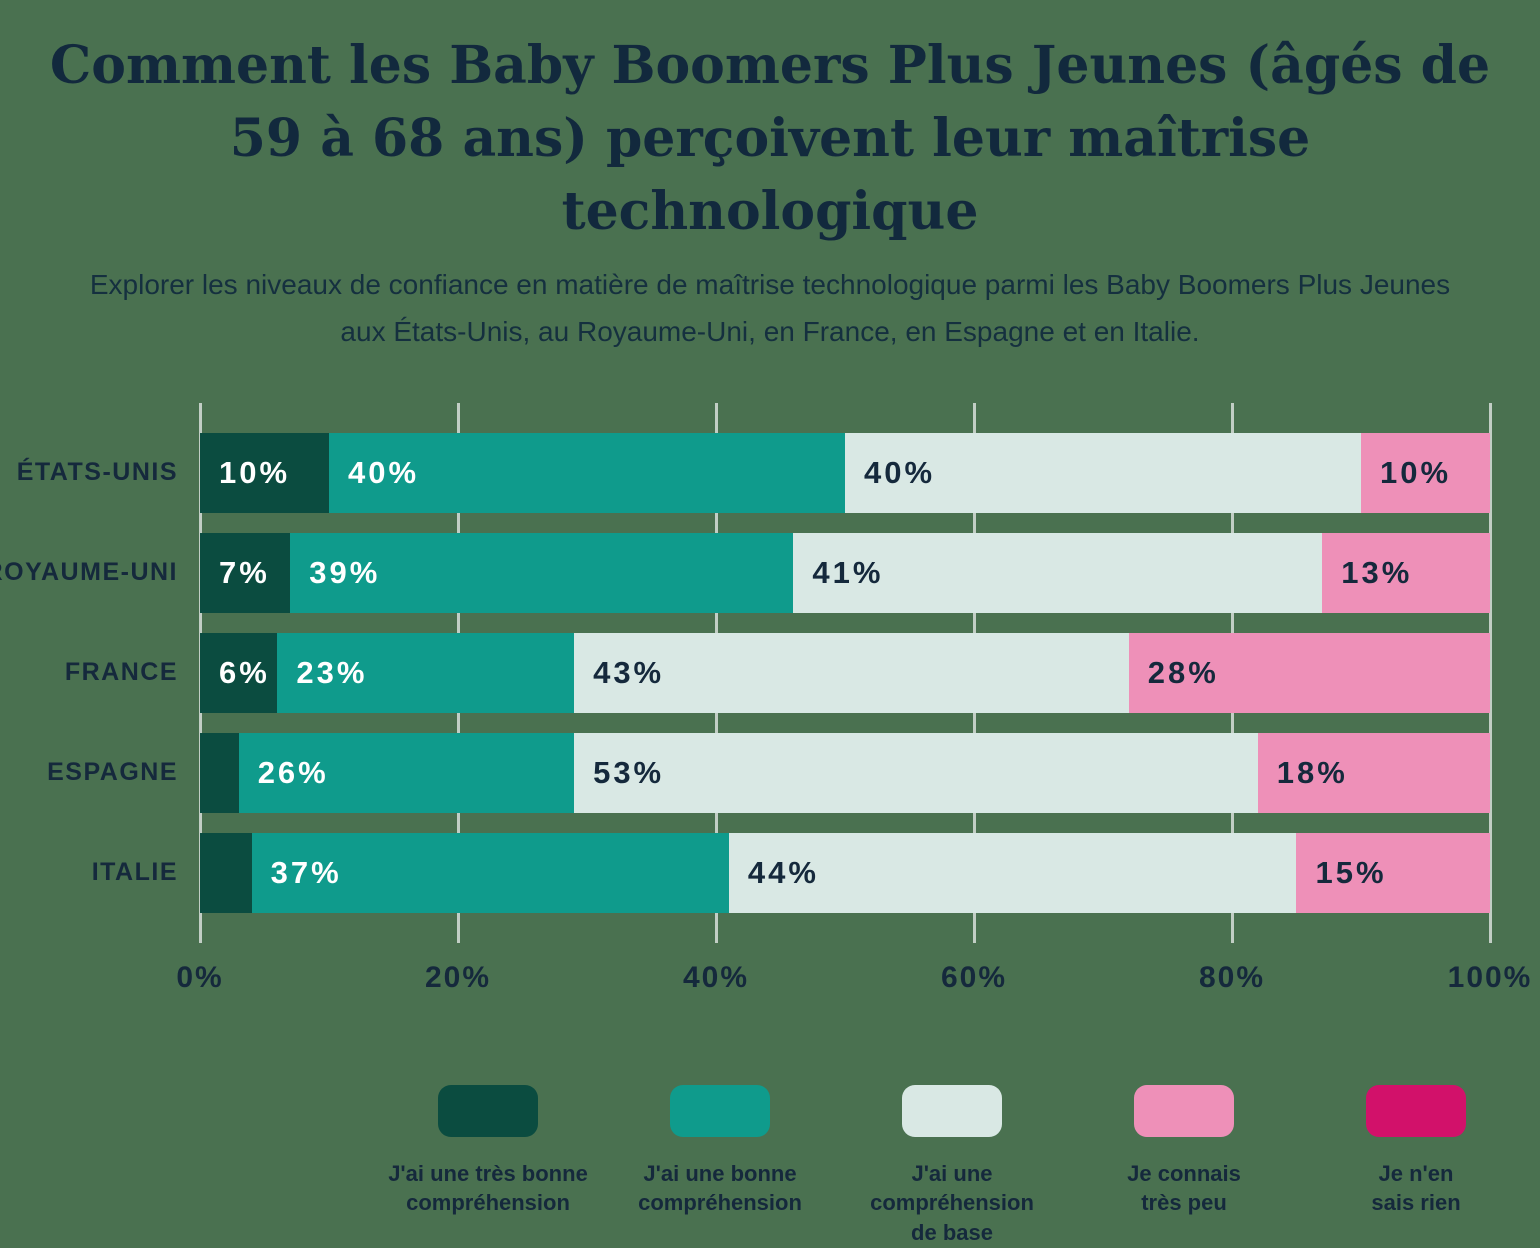 The height and width of the screenshot is (1248, 1540). I want to click on bar-row: ITALIE 37% 44% 15%, so click(791, 872).